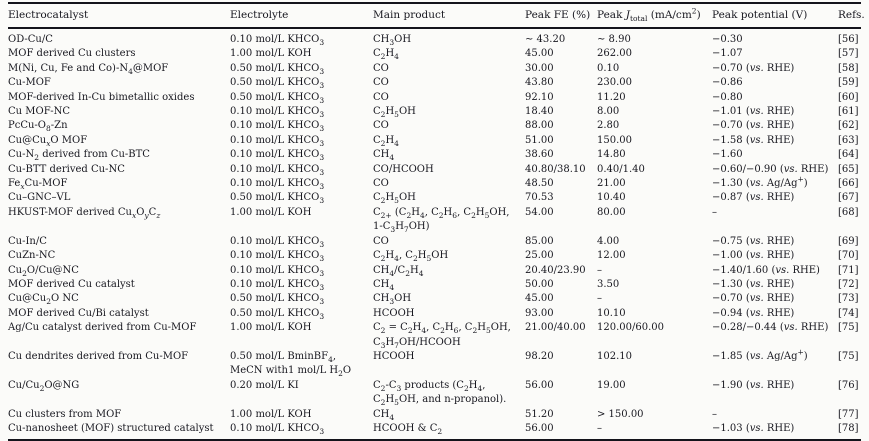 The image size is (869, 441). What do you see at coordinates (408, 429) in the screenshot?
I see `cell-main-product: HCOOH & C2` at bounding box center [408, 429].